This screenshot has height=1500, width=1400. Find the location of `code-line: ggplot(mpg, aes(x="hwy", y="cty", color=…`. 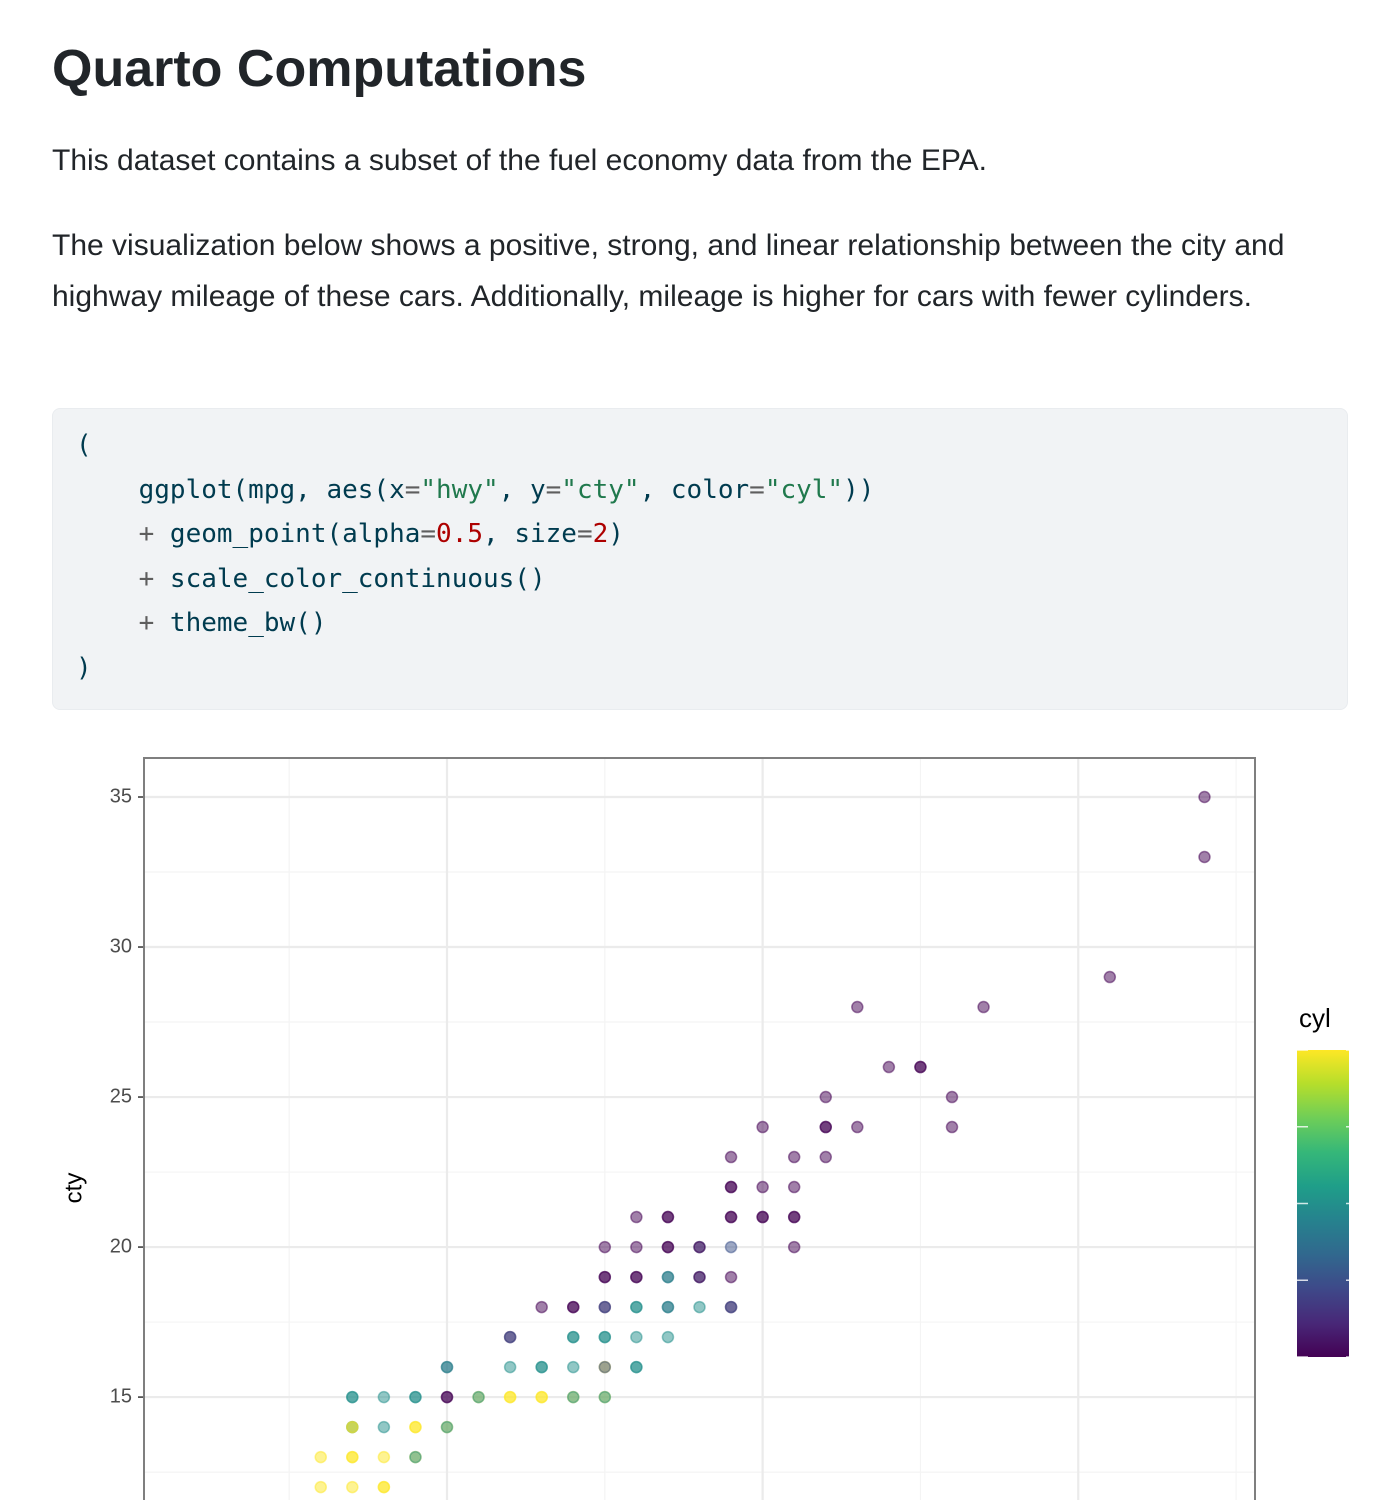

code-line: ggplot(mpg, aes(x="hwy", y="cty", color=… is located at coordinates (475, 489).